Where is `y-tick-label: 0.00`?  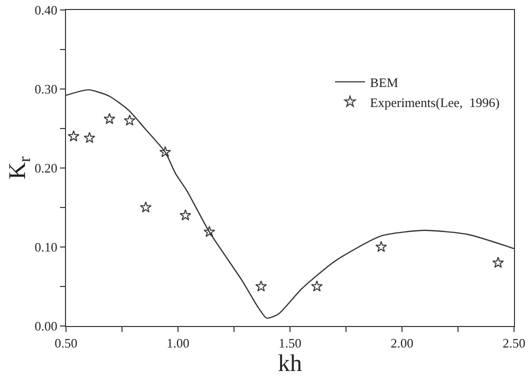 y-tick-label: 0.00 is located at coordinates (46, 326).